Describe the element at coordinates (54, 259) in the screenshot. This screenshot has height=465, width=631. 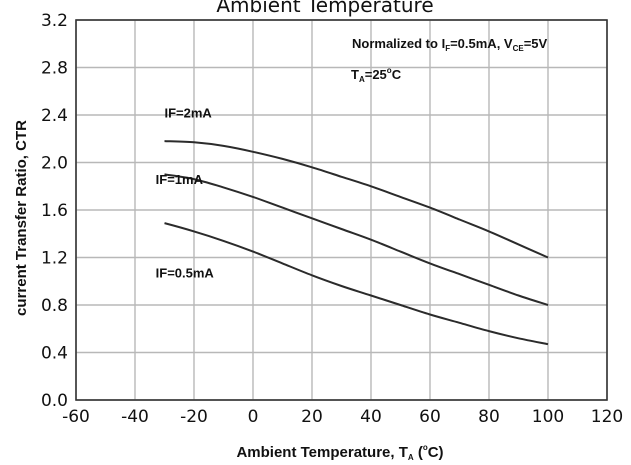
I see `y-tick-label: 1.2` at that location.